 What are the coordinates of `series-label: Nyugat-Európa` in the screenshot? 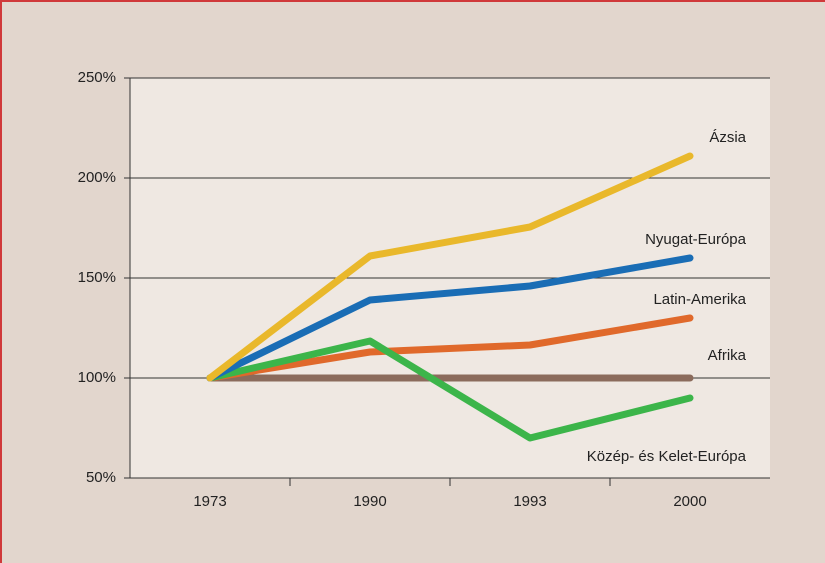 It's located at (696, 239).